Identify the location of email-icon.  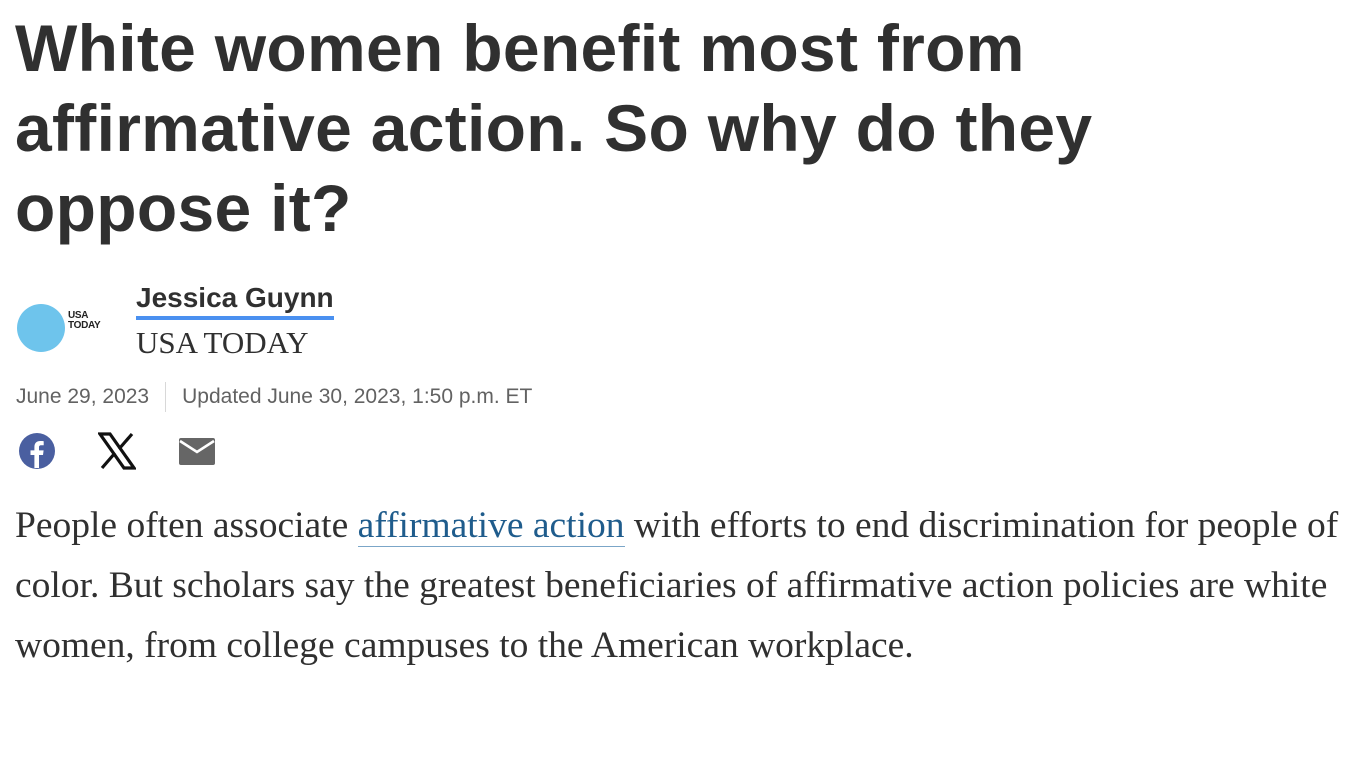
(197, 451).